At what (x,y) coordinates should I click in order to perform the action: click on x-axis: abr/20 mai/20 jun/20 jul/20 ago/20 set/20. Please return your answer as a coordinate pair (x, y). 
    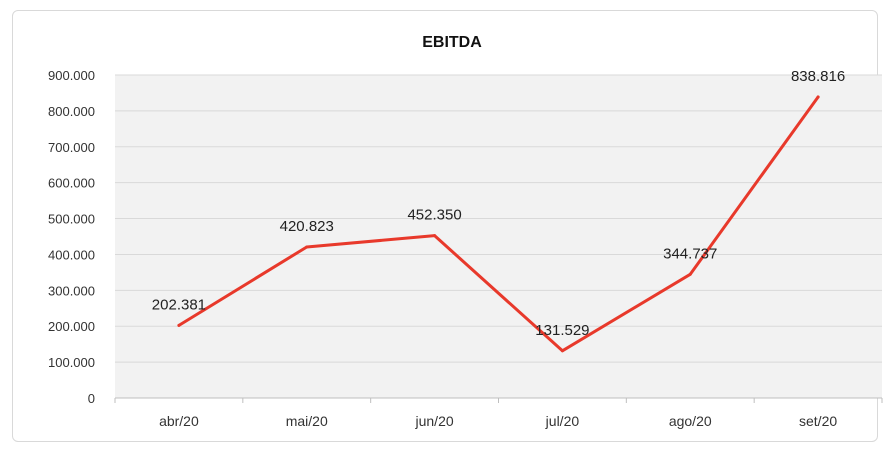
    Looking at the image, I should click on (498, 413).